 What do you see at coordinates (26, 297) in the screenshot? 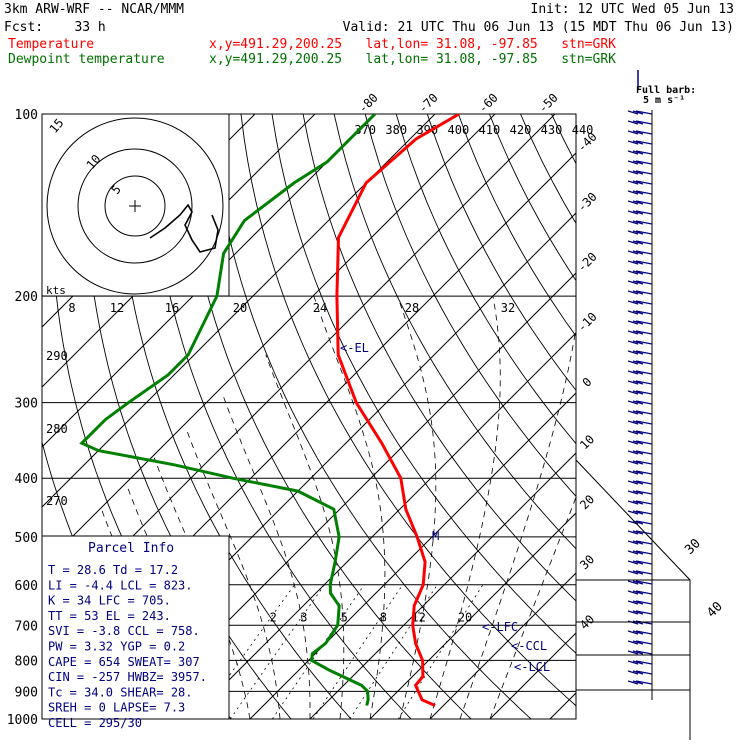
I see `pressure-label: 200` at bounding box center [26, 297].